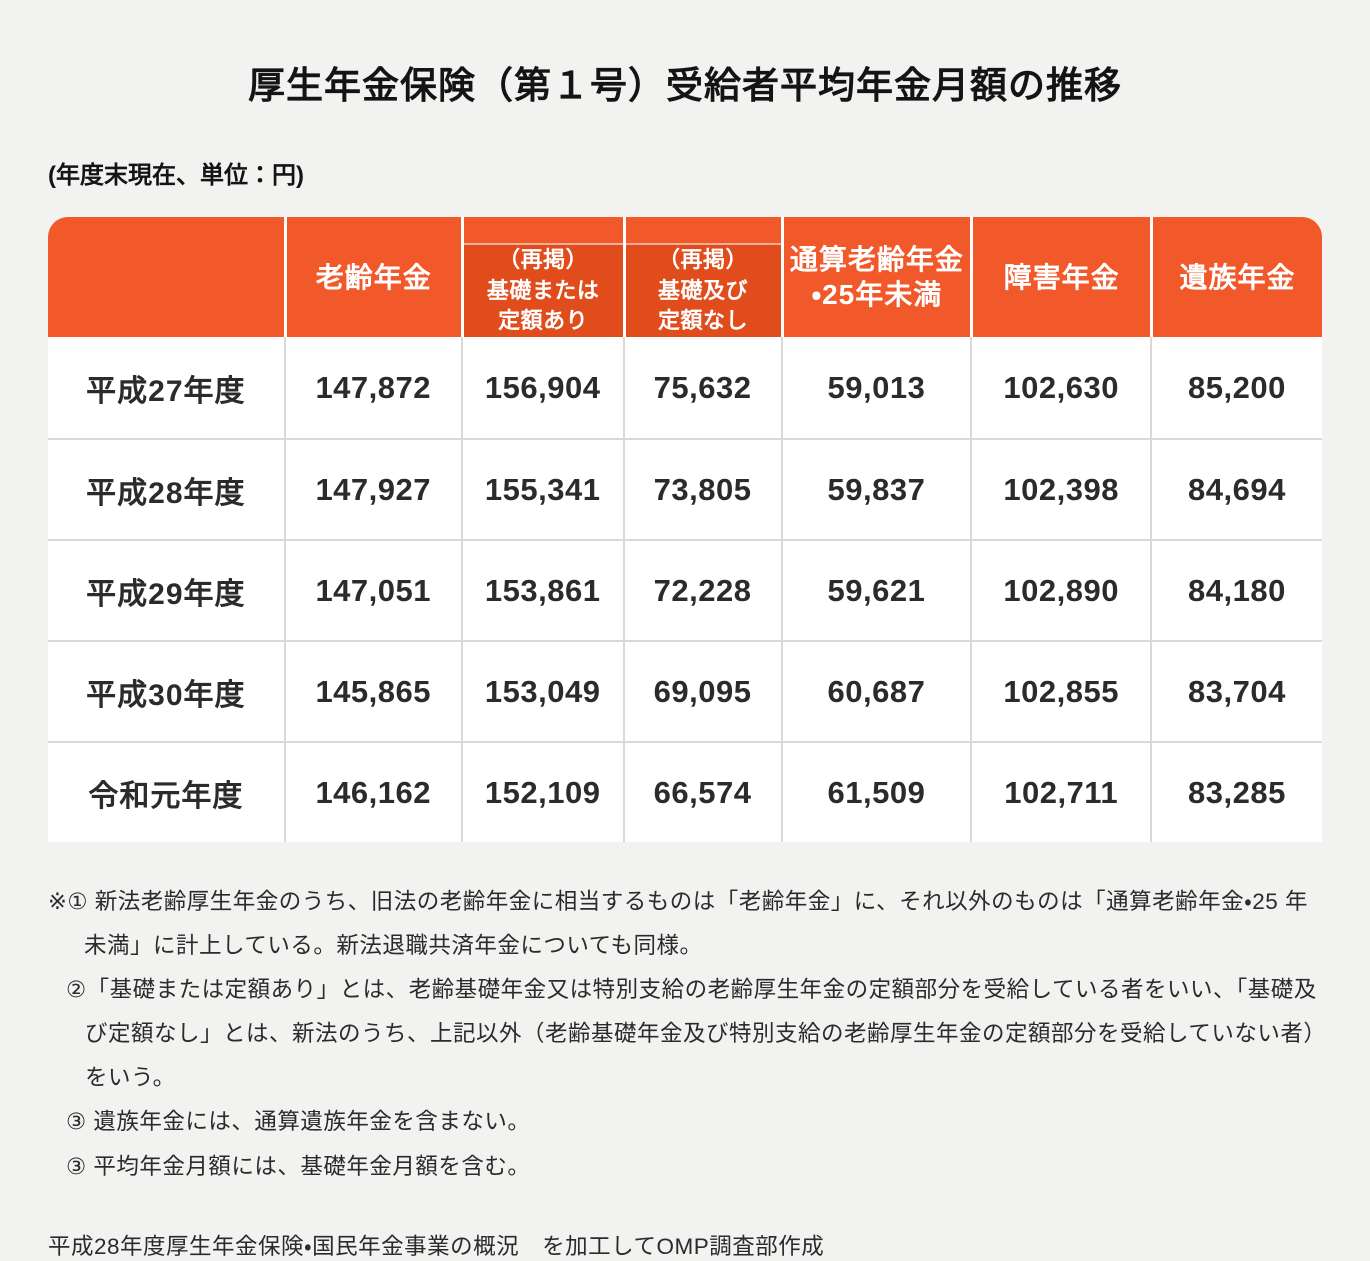  I want to click on header-cell-tsusan-rorei: 通算老齢年金 ・25年未満, so click(875, 277).